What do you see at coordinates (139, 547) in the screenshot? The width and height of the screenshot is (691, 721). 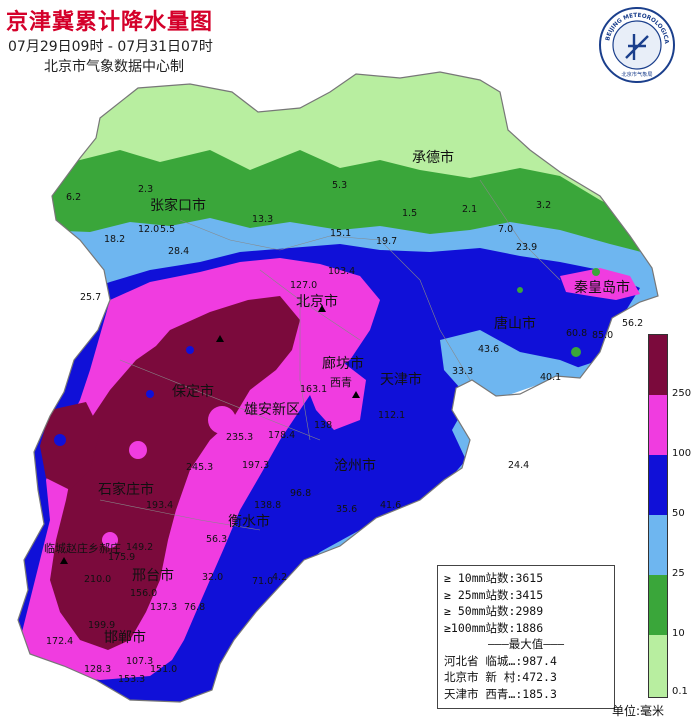 I see `value-label: 149.2` at bounding box center [139, 547].